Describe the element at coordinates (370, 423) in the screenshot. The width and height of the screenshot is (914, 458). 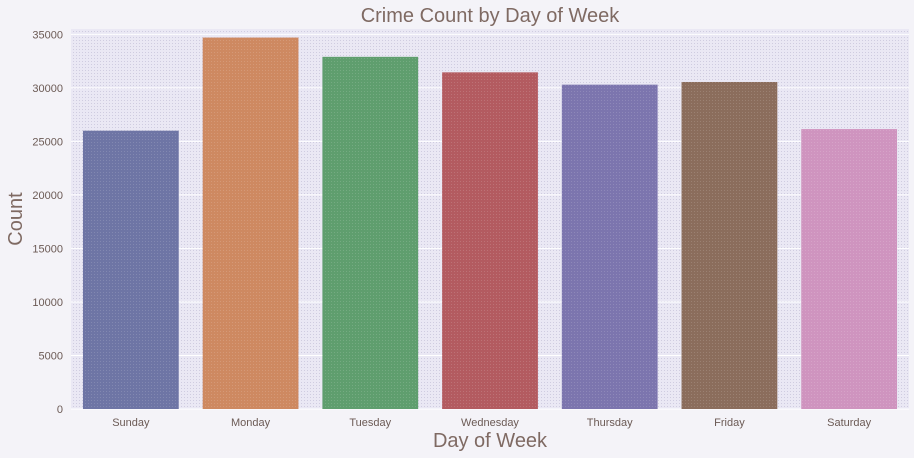
I see `x-tick-label-tuesday: Tuesday` at that location.